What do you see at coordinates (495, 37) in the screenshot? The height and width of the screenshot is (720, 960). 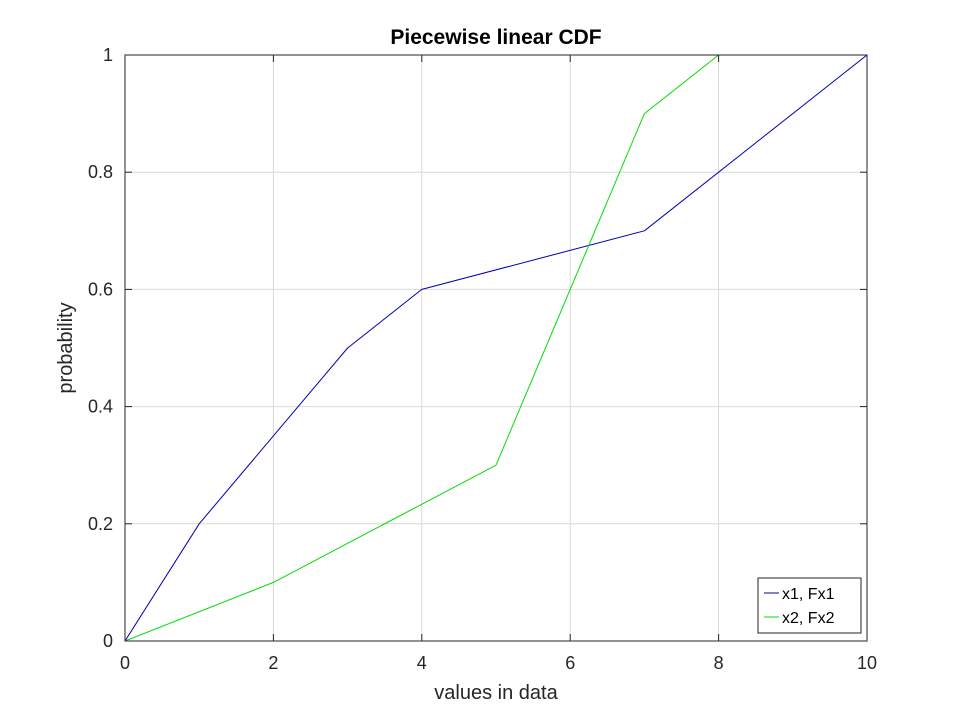 I see `chart-title: Piecewise linear CDF` at bounding box center [495, 37].